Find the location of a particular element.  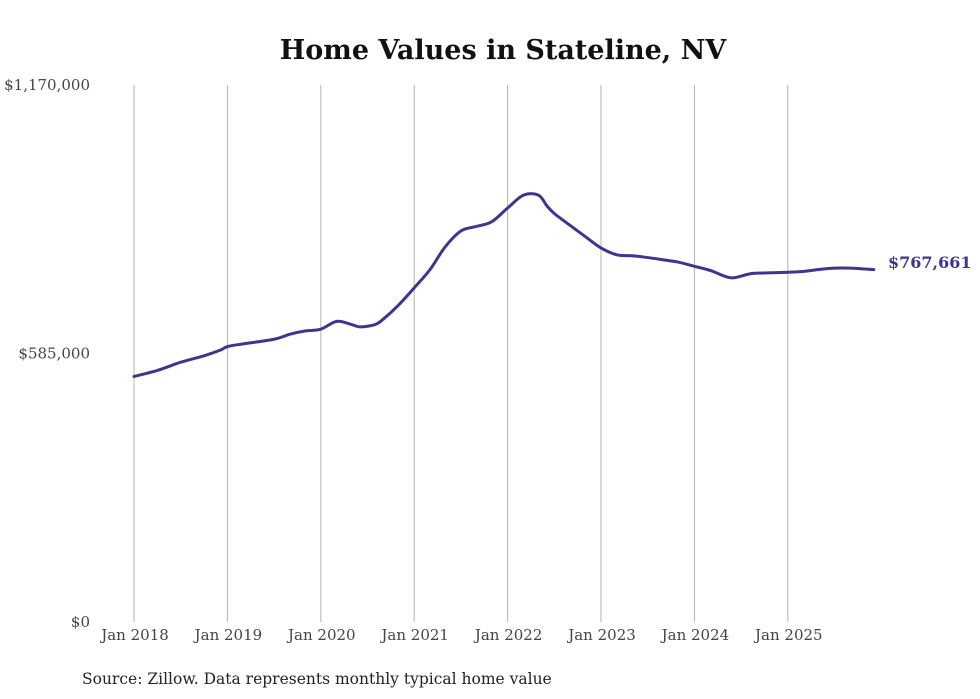

x-tick-label: Jan 2025 is located at coordinates (788, 635).